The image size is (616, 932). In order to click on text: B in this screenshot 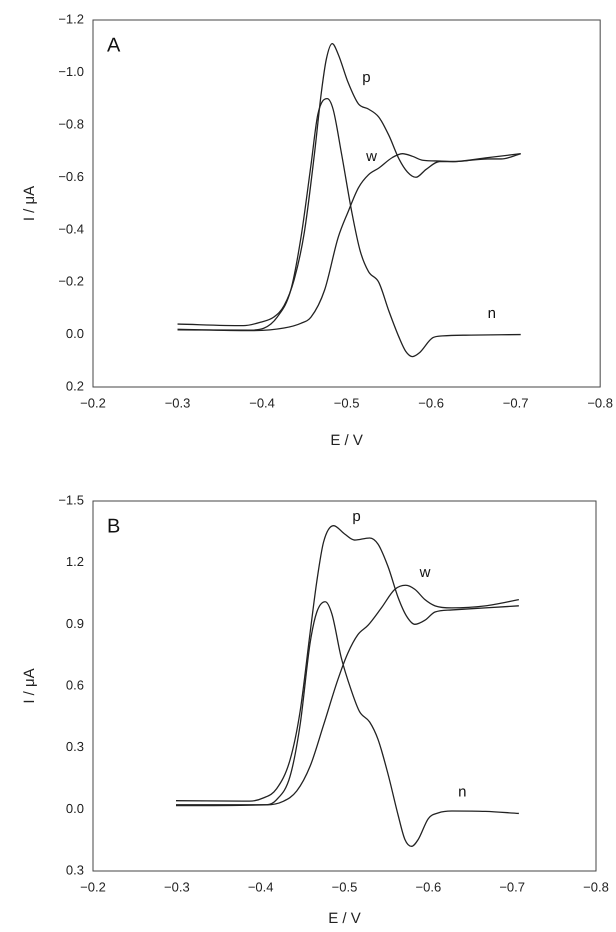, I will do `click(113, 527)`.